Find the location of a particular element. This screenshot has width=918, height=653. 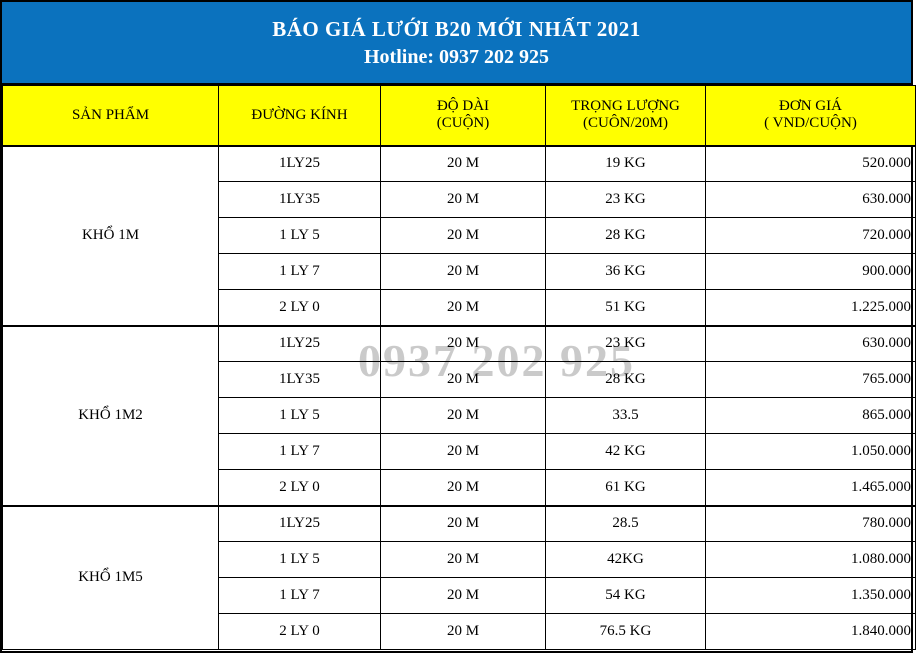

cell-weight: 76.5 KG is located at coordinates (625, 631).